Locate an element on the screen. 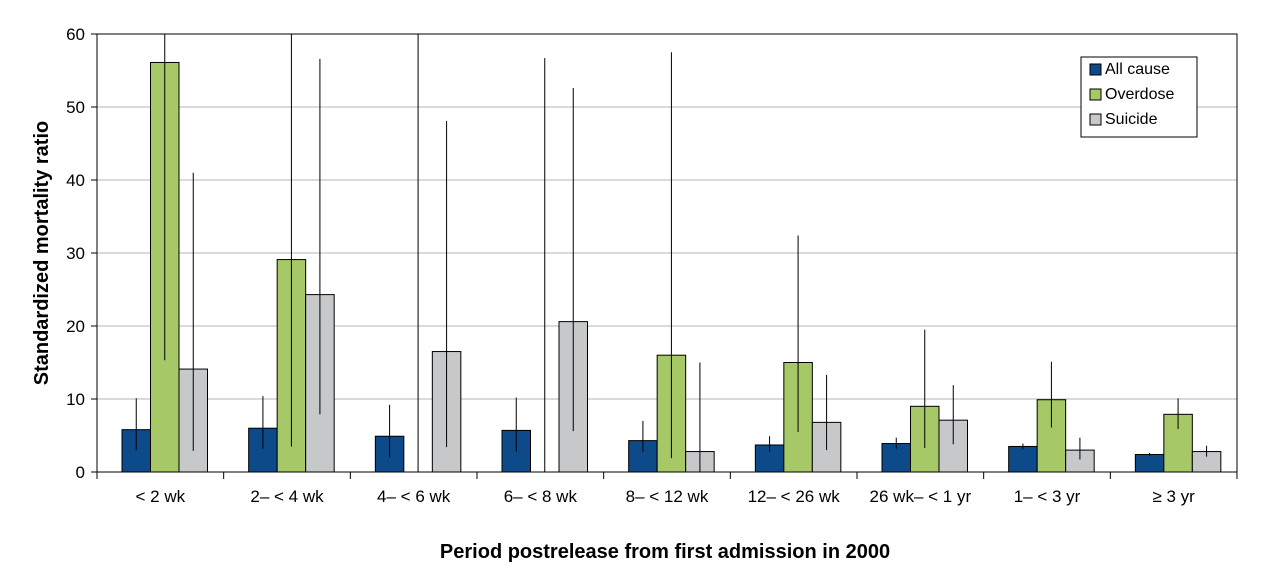 This screenshot has height=585, width=1280. x-tick-label: < 2 wk is located at coordinates (161, 496).